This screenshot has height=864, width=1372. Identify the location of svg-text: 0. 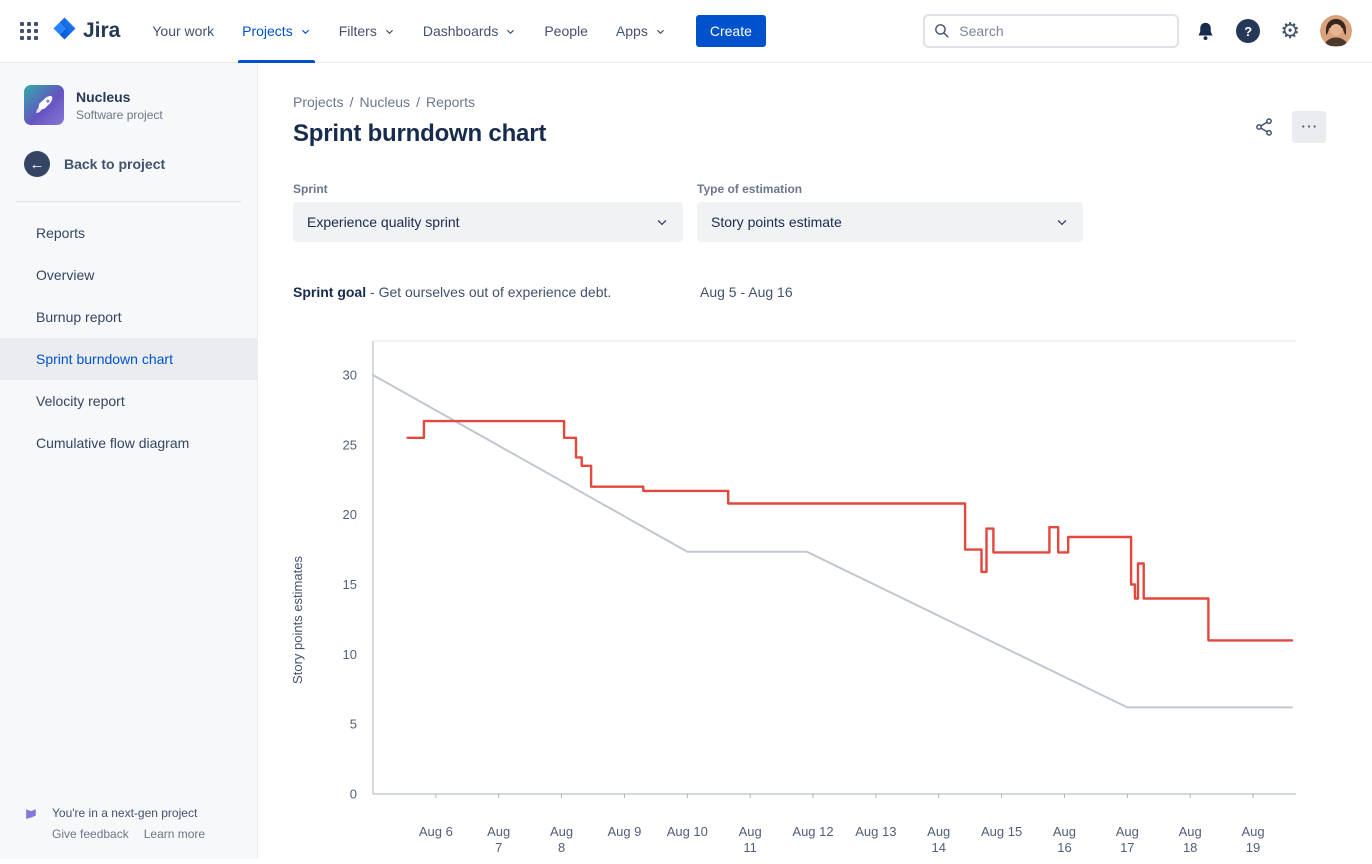
(353, 794).